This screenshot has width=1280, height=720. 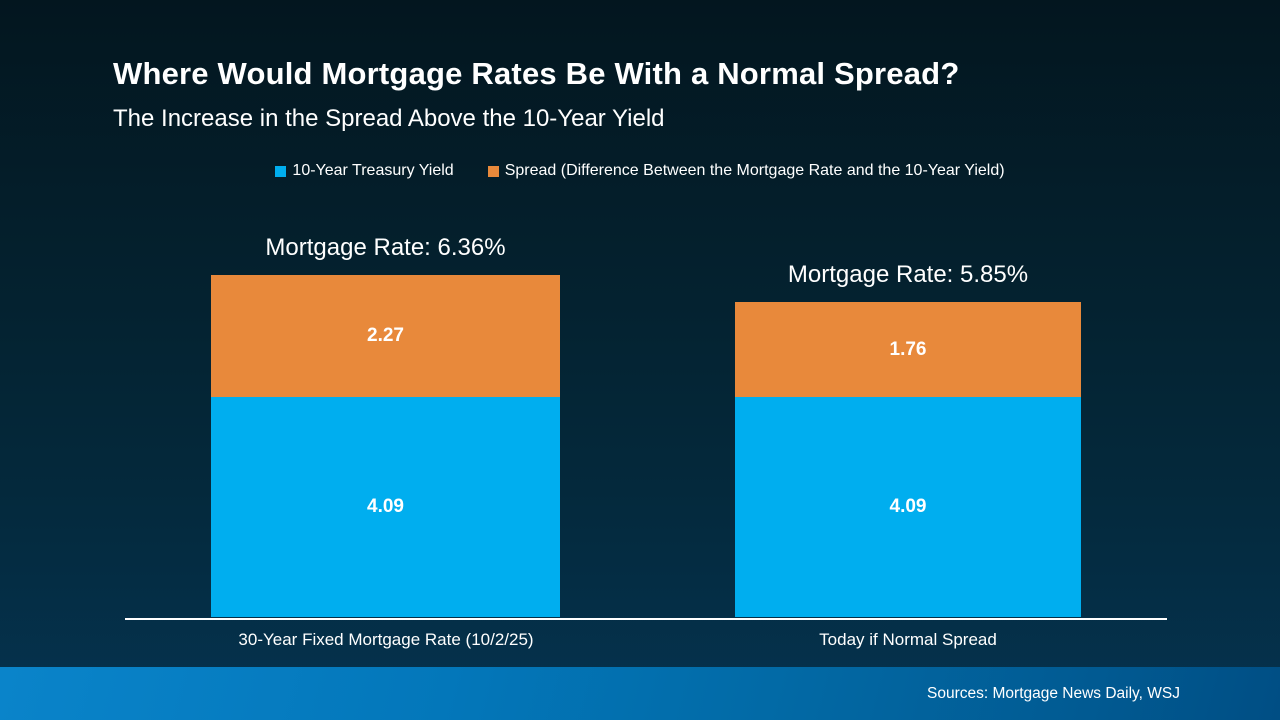 I want to click on x-axis-line, so click(x=646, y=619).